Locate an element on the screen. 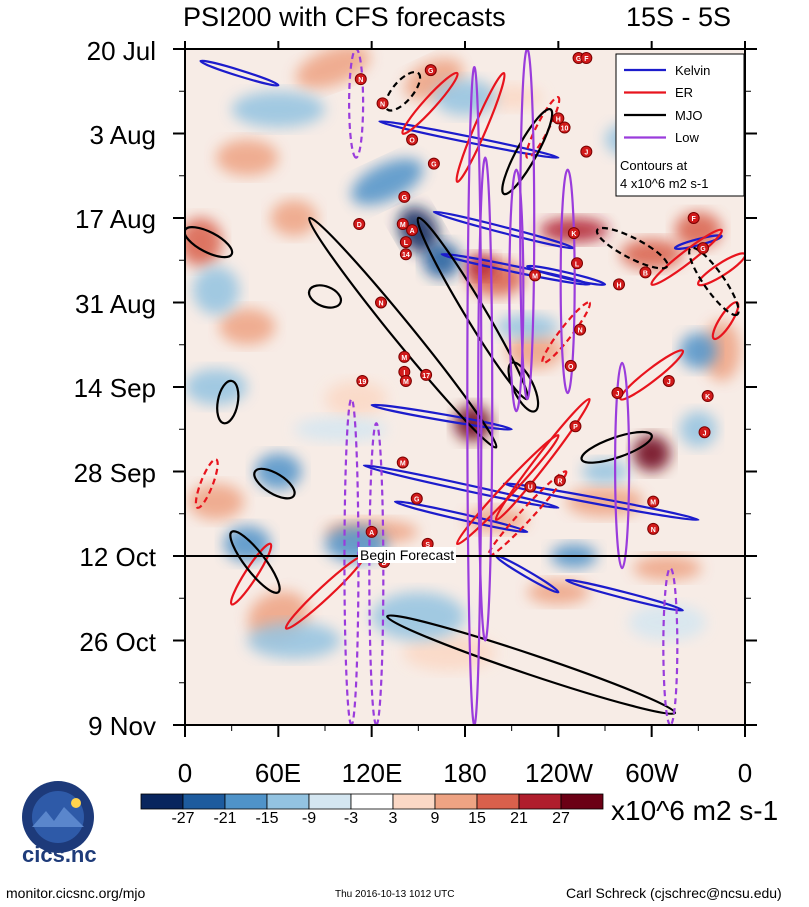  legend is located at coordinates (680, 125).